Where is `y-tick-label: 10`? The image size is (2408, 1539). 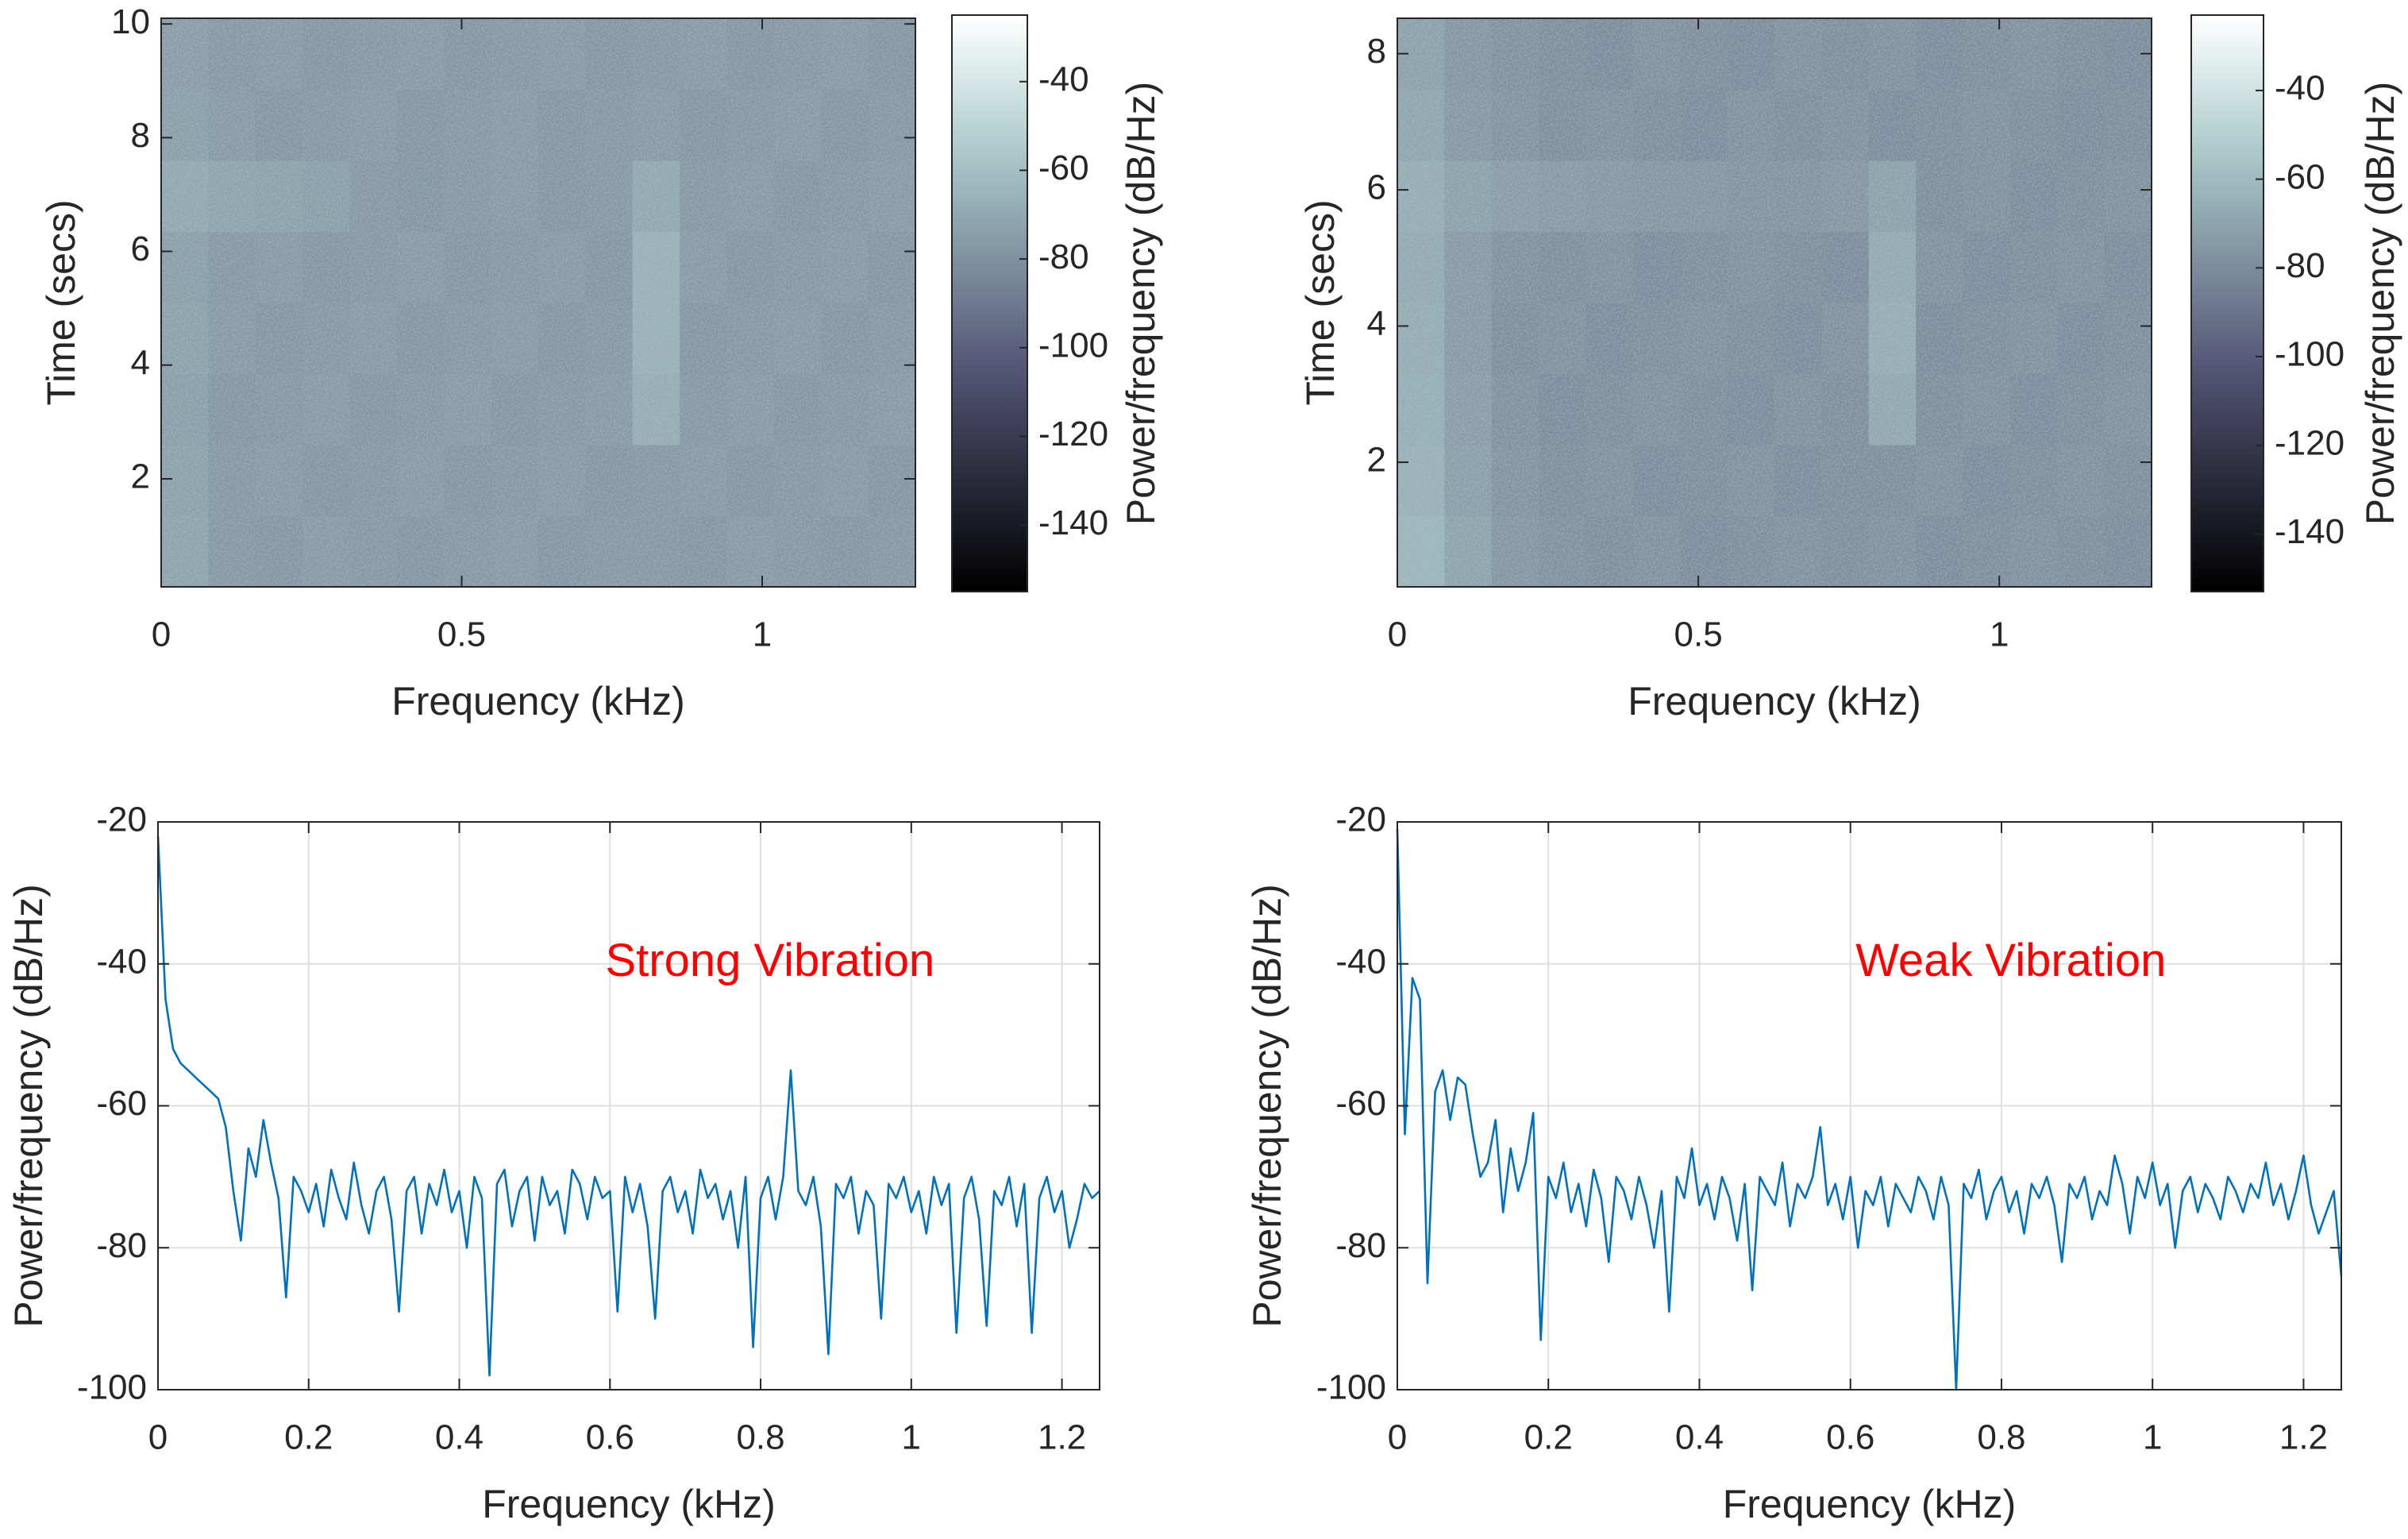
y-tick-label: 10 is located at coordinates (130, 21).